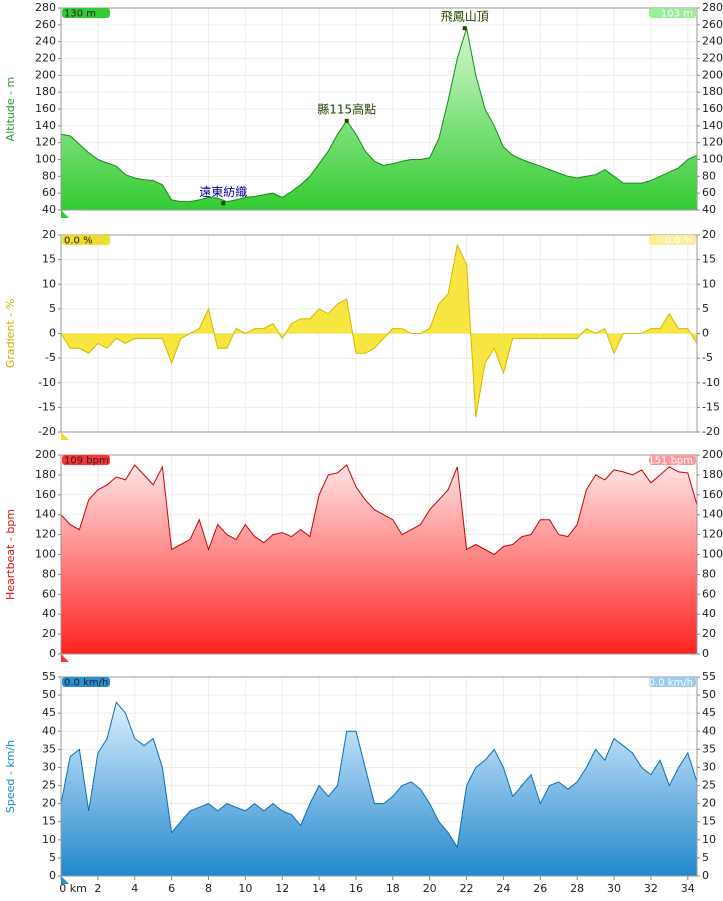 Image resolution: width=723 pixels, height=901 pixels. What do you see at coordinates (712, 74) in the screenshot?
I see `y-tick-label-right: 200` at bounding box center [712, 74].